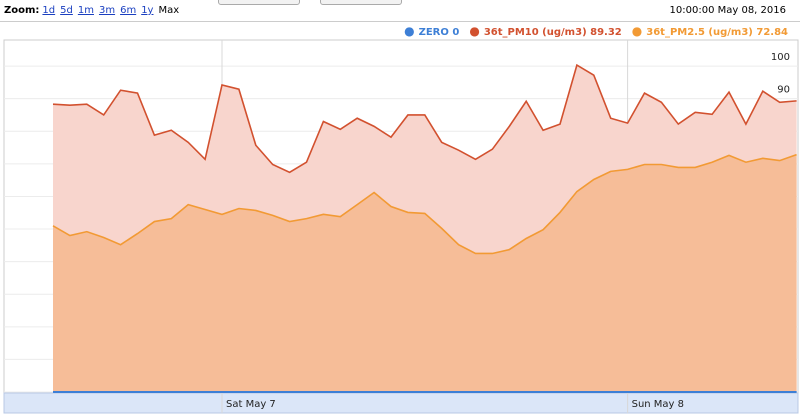 The height and width of the screenshot is (417, 800). I want to click on legend-item: ● ZERO 0, so click(432, 31).